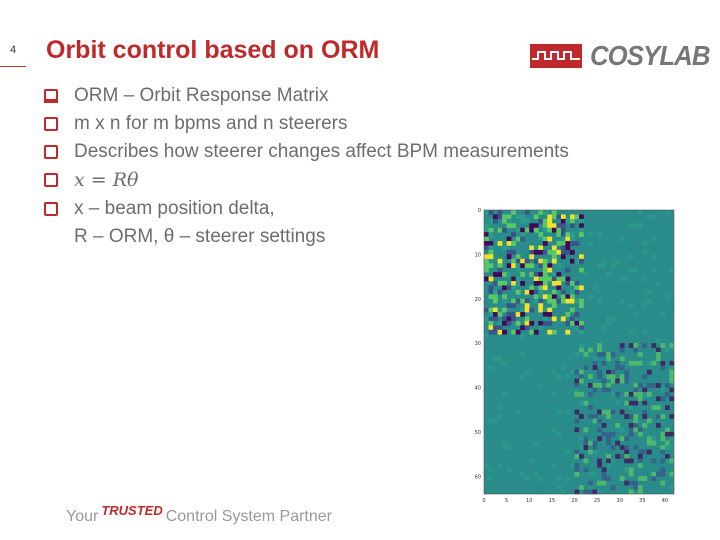 The image size is (720, 540). Describe the element at coordinates (51, 209) in the screenshot. I see `checkbox-bullet-icon` at that location.